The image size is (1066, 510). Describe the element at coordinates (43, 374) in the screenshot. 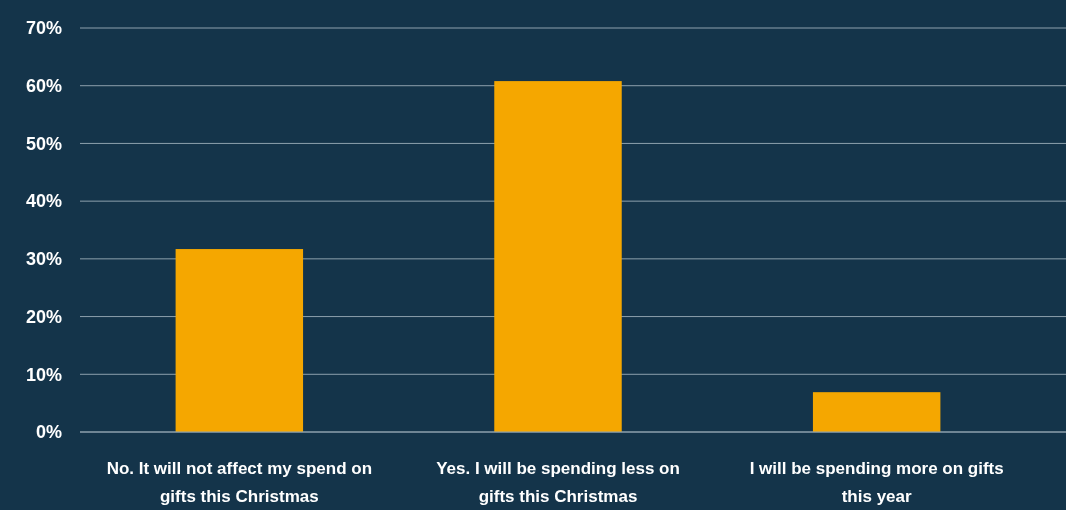

I see `y-tick-label: 10%` at that location.